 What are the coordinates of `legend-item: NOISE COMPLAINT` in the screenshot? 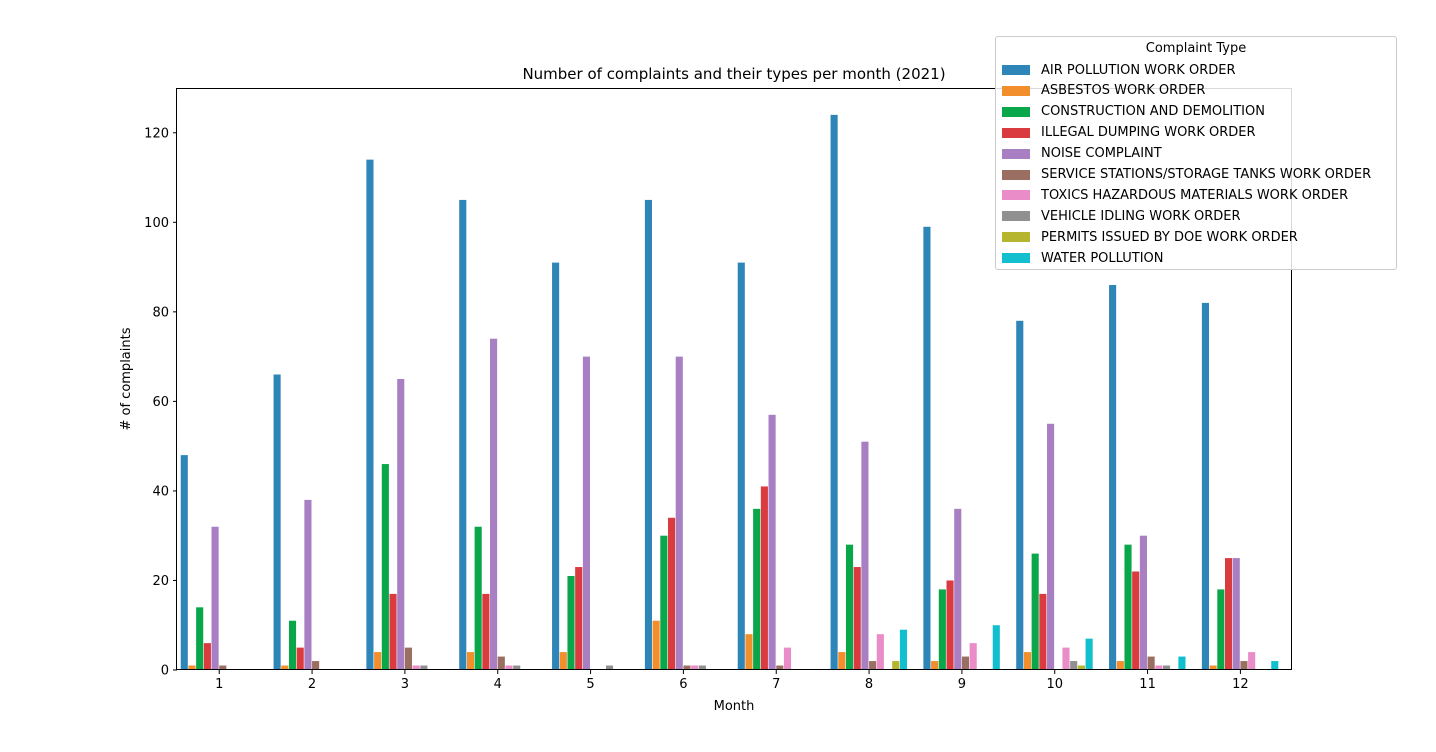 It's located at (1082, 154).